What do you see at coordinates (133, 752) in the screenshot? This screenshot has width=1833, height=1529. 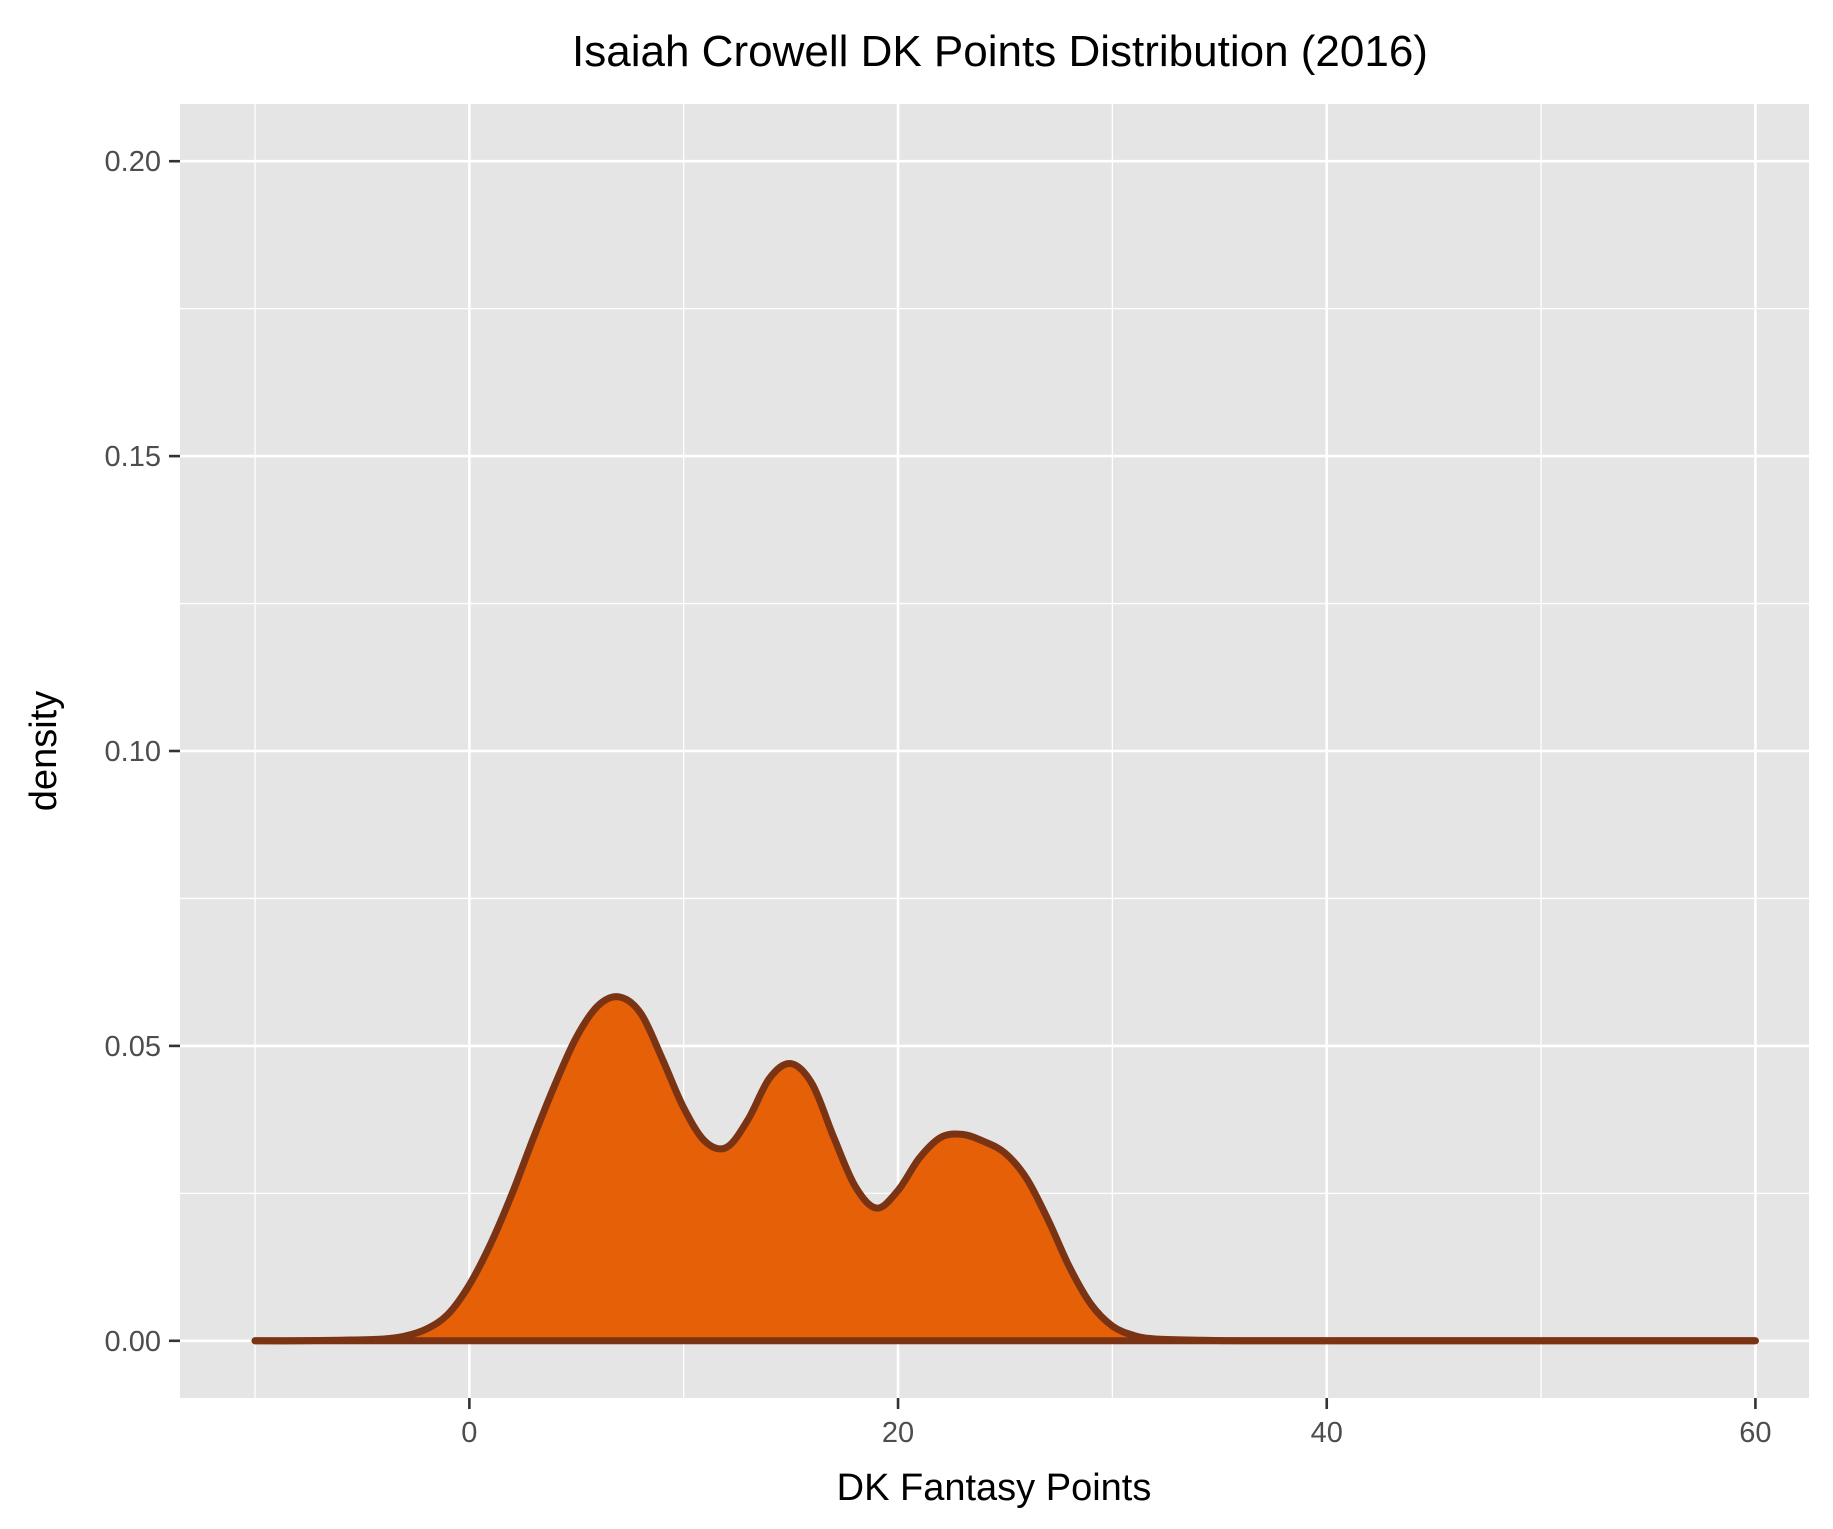 I see `y-tick-label: 0.10` at bounding box center [133, 752].